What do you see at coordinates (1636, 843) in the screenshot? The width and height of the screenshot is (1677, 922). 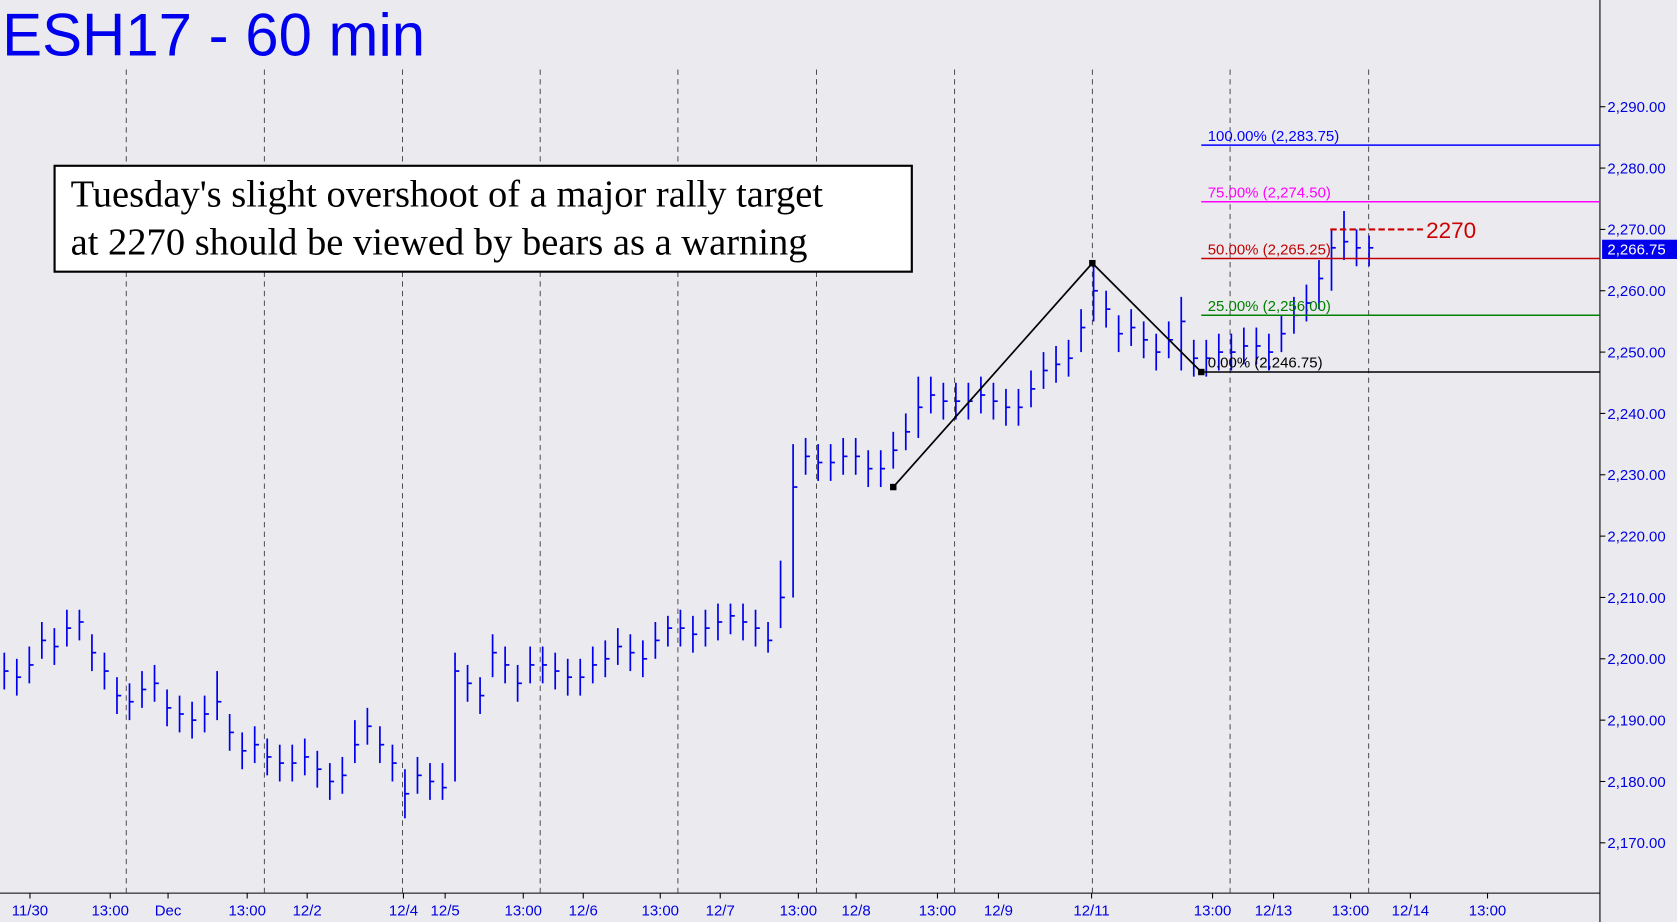 I see `y-tick-label: 2,170.00` at bounding box center [1636, 843].